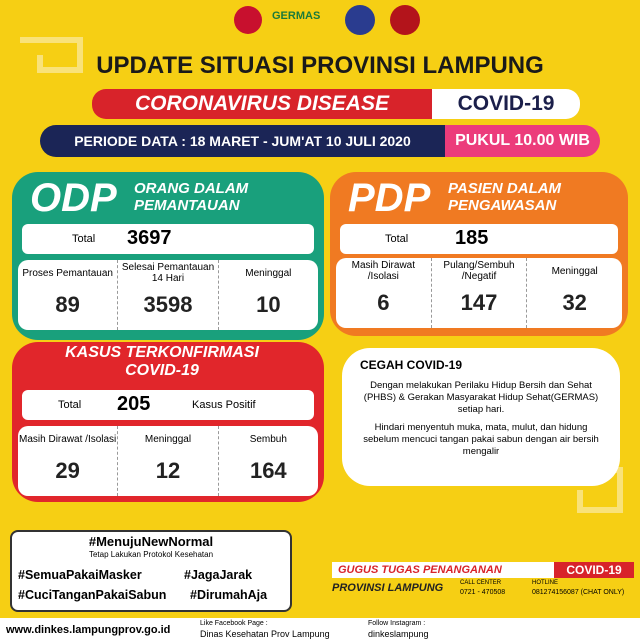 The image size is (640, 641). I want to click on total: 3697, so click(149, 238).